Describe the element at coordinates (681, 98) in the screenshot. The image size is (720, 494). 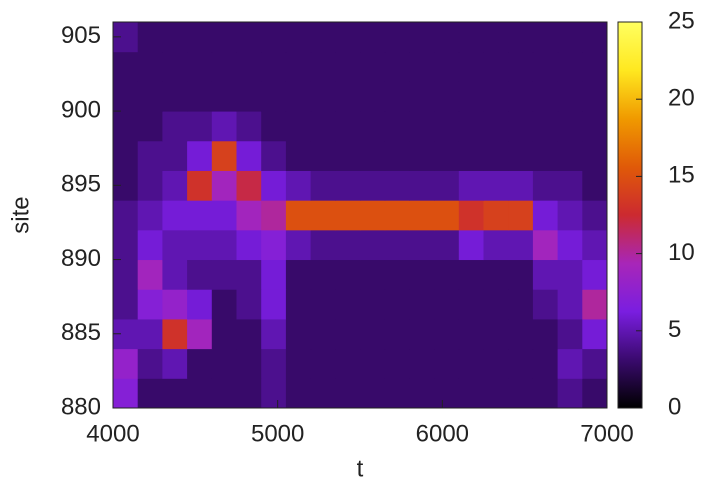
I see `colorbar-tick-label: 20` at that location.